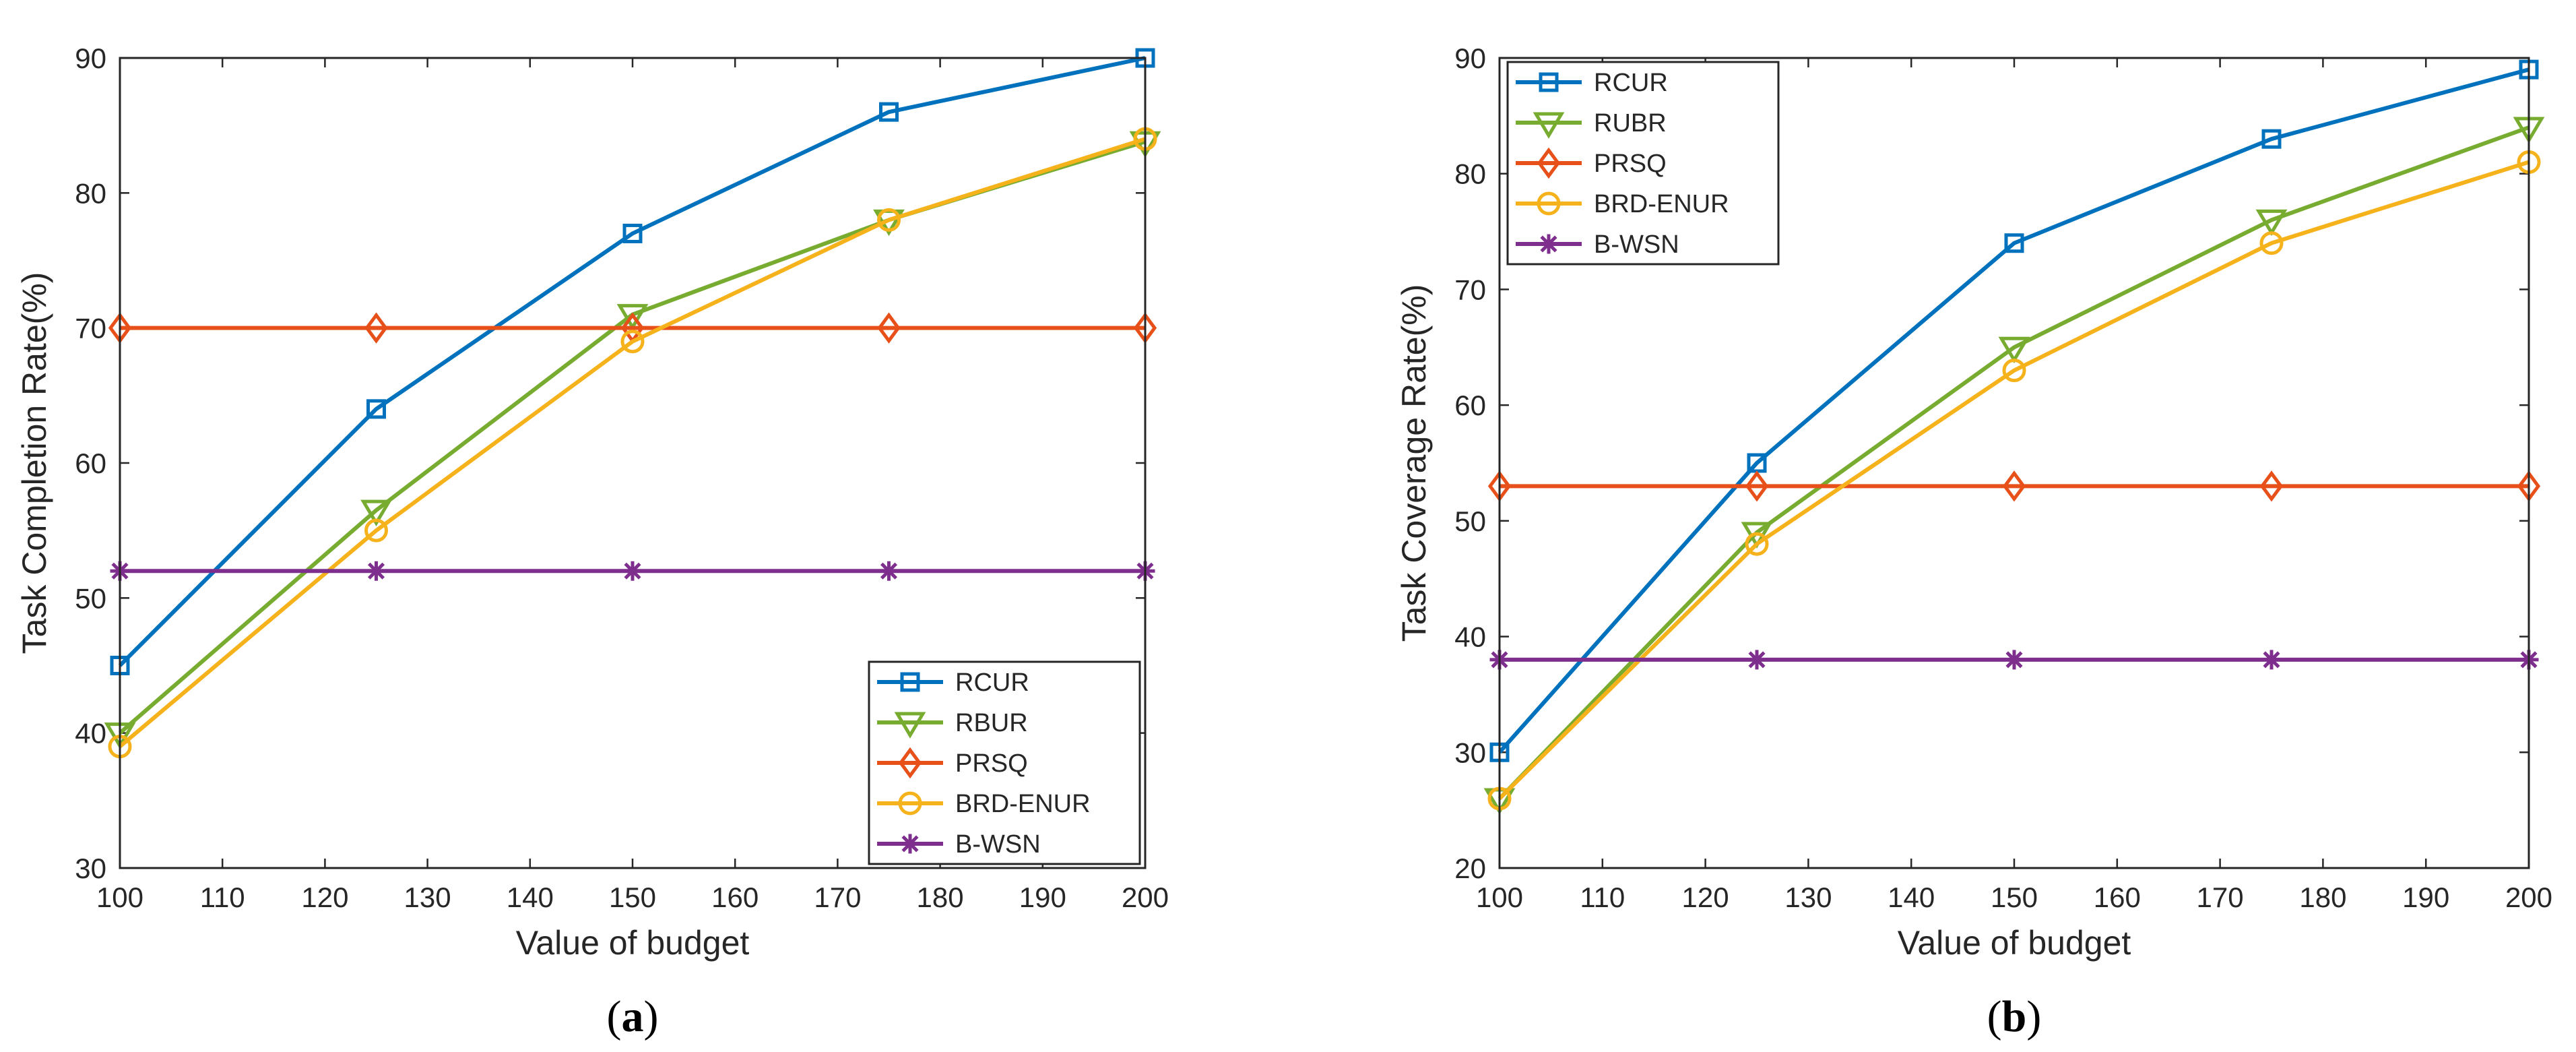 This screenshot has height=1052, width=2576. What do you see at coordinates (1637, 244) in the screenshot?
I see `legend-label: B-WSN` at bounding box center [1637, 244].